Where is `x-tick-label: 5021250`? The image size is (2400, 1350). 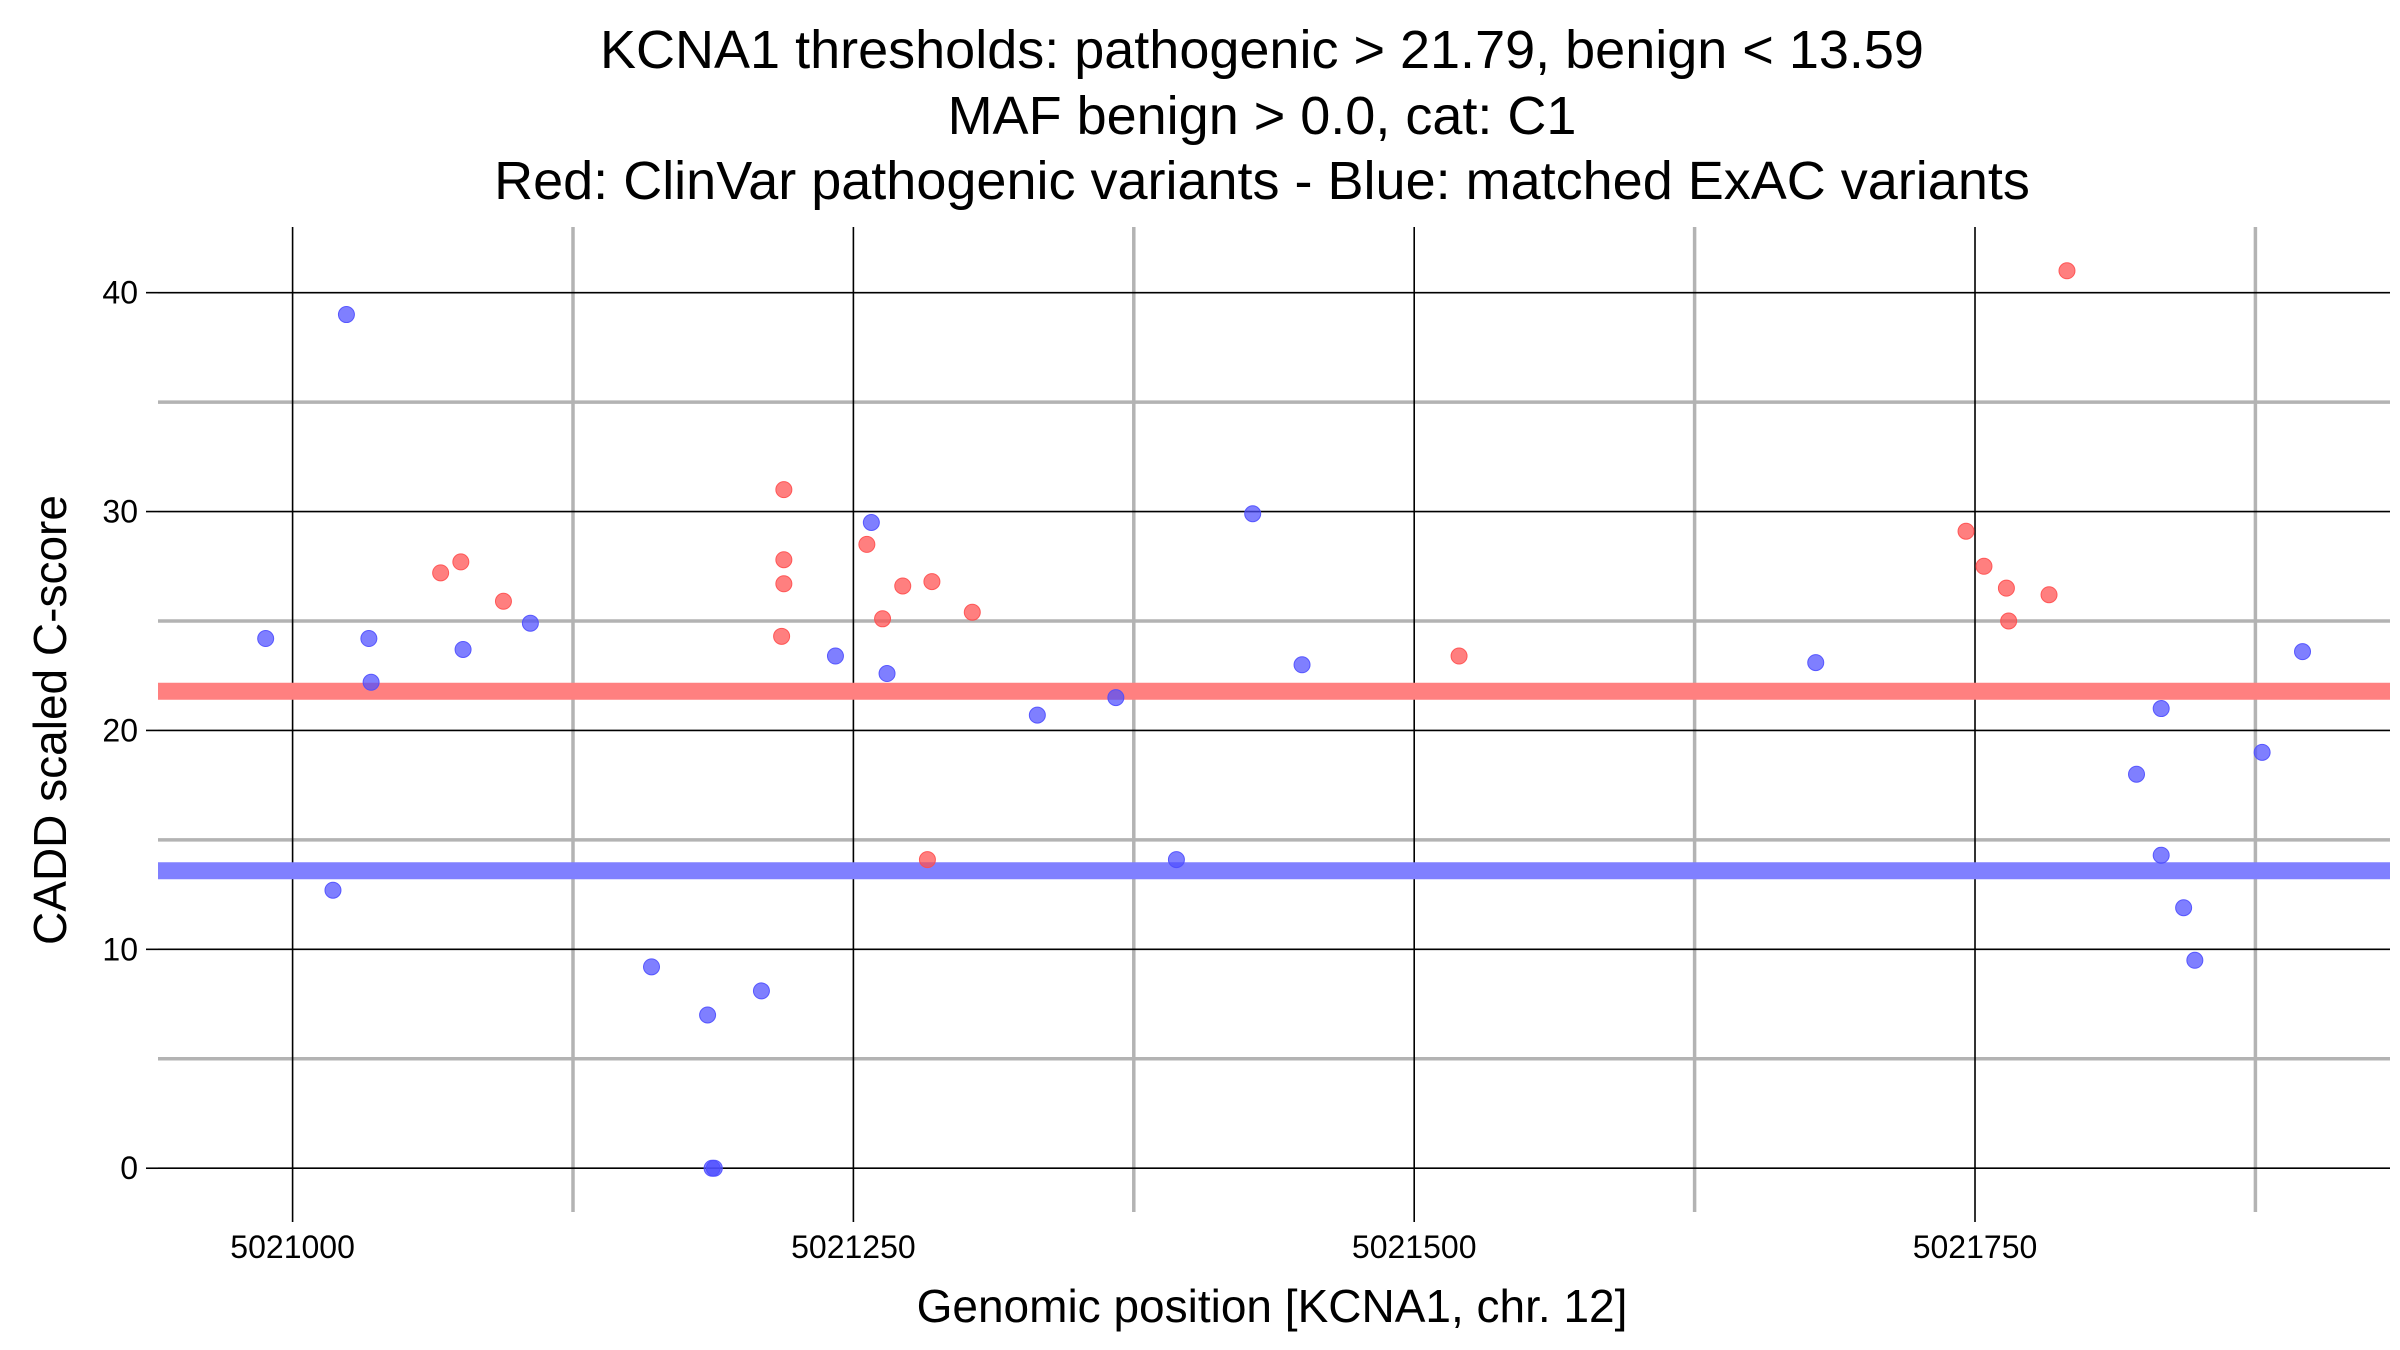 x-tick-label: 5021250 is located at coordinates (853, 1247).